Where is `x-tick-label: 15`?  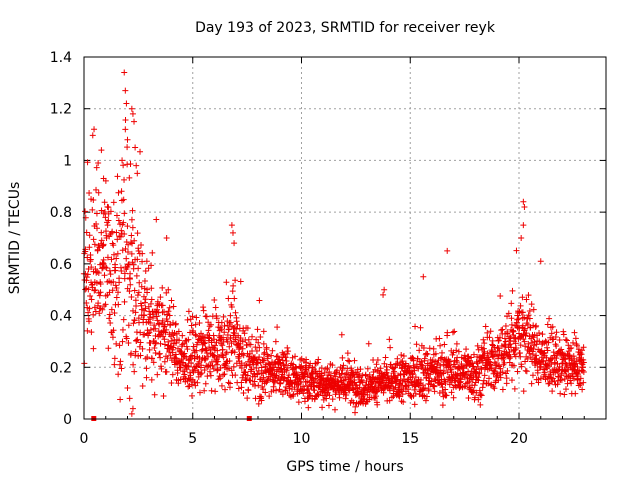
x-tick-label: 15 is located at coordinates (410, 439).